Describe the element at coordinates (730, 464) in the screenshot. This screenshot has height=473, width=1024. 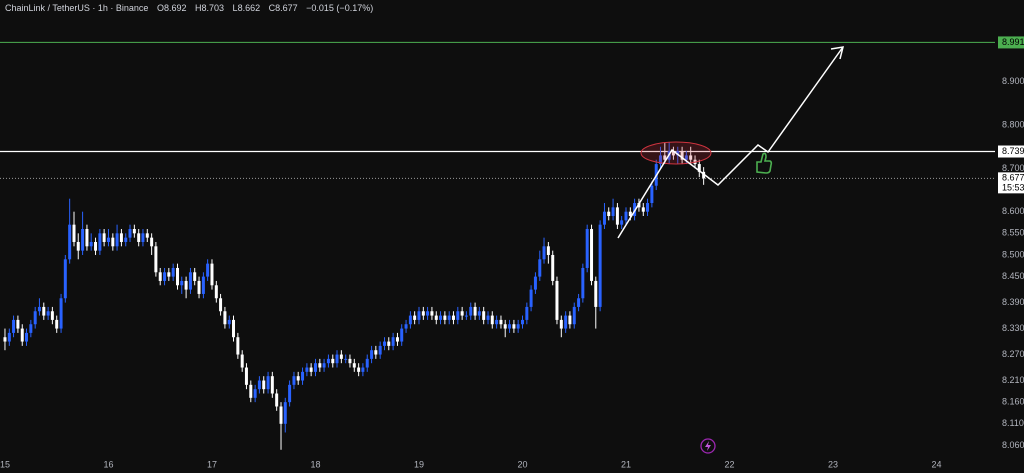
I see `x-tick-label: 22` at that location.